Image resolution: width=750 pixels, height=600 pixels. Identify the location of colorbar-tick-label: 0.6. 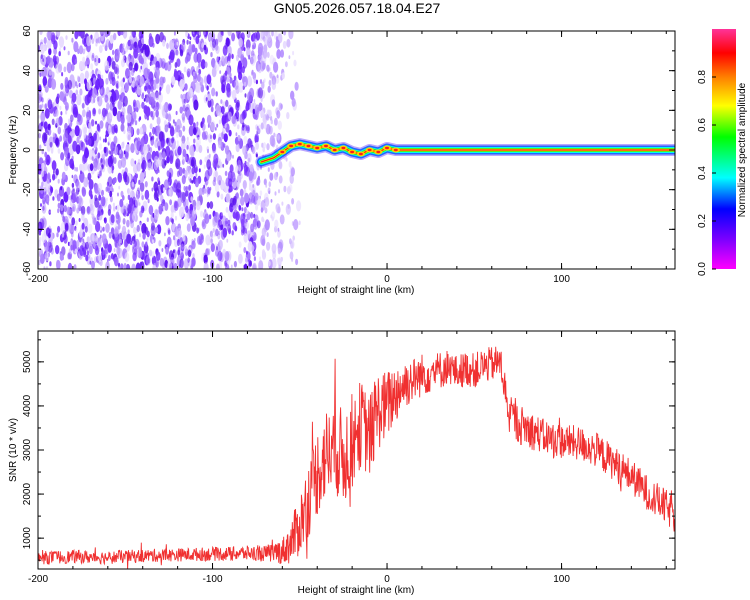
(702, 125).